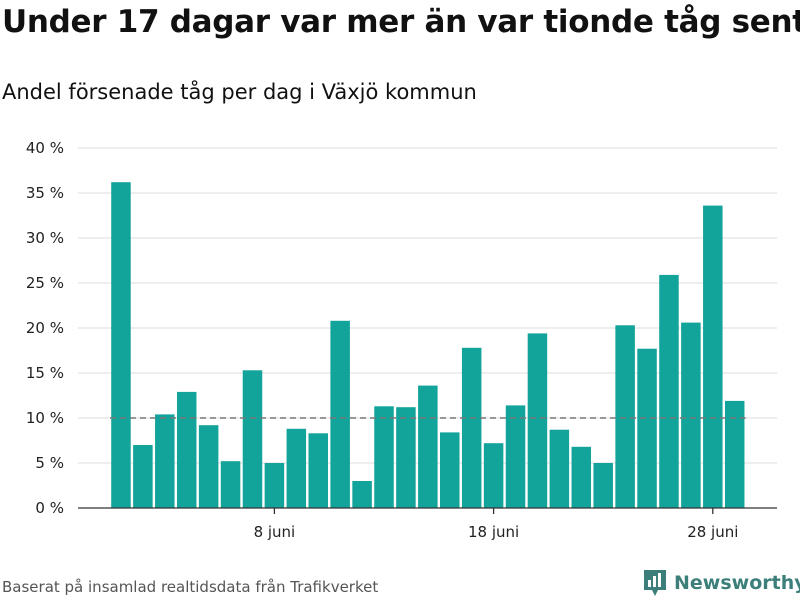  I want to click on y-tick-label: 10 %, so click(45, 418).